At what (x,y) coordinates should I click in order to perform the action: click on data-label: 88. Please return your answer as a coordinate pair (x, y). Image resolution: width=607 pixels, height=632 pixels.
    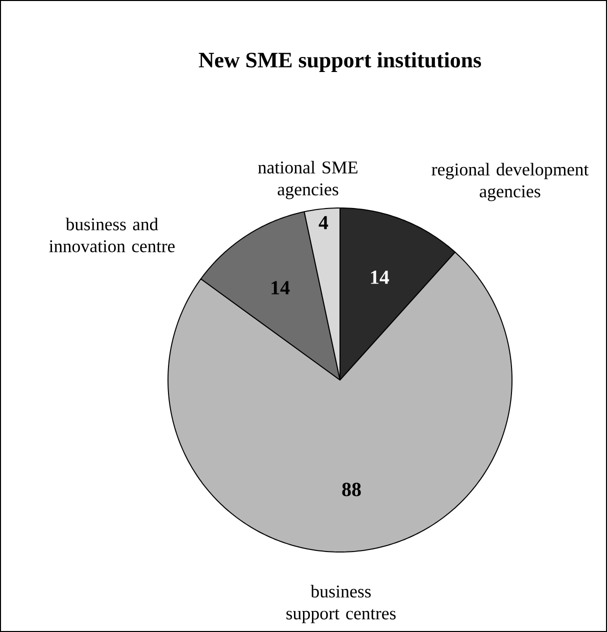
    Looking at the image, I should click on (351, 489).